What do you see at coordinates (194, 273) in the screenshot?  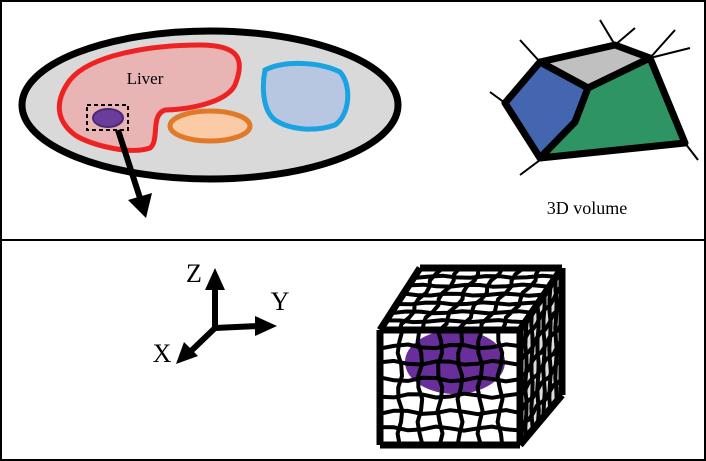 I see `z-label: Z` at bounding box center [194, 273].